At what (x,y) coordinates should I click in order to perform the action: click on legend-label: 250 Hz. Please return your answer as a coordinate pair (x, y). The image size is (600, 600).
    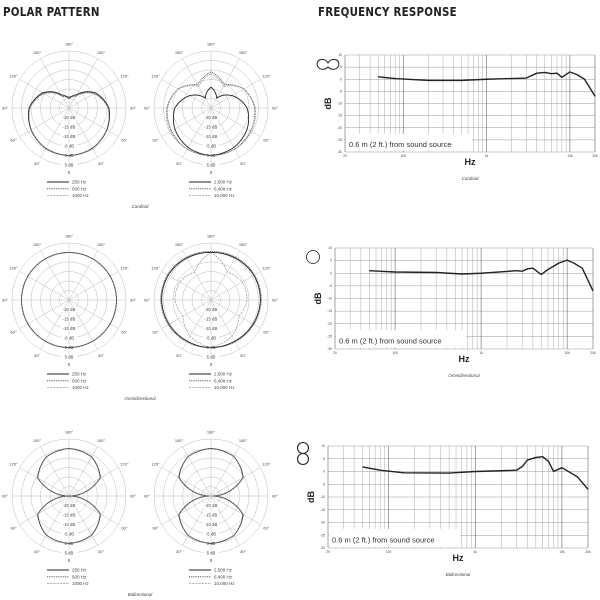
    Looking at the image, I should click on (79, 570).